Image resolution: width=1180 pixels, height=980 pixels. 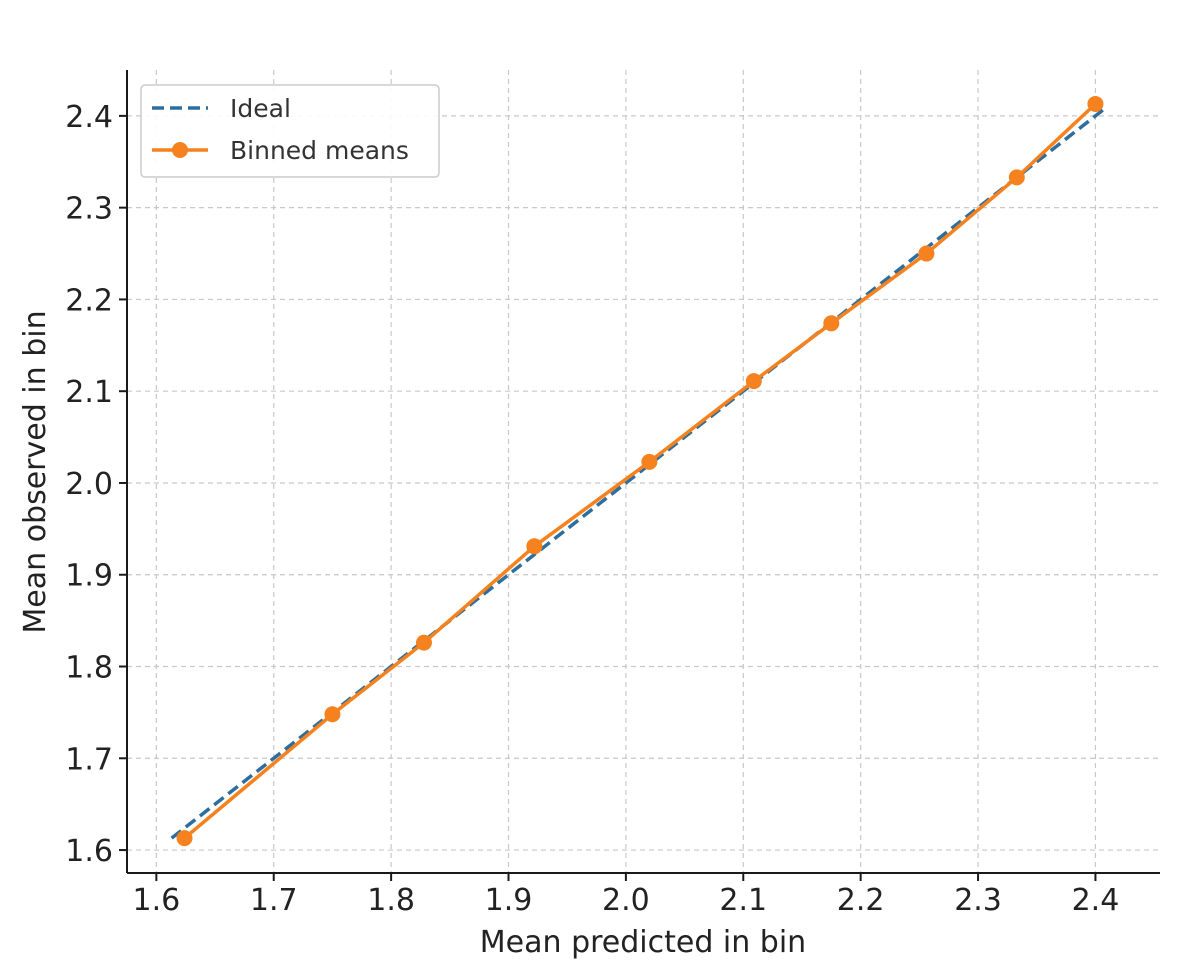 I want to click on y-tick-label: 2.1, so click(x=89, y=392).